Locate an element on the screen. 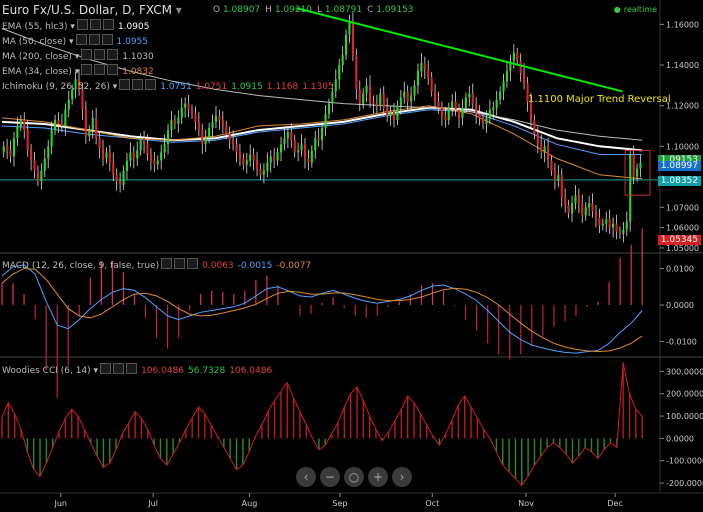  cci-label: Woodies CCI (6, 14) ▾ is located at coordinates (50, 371).